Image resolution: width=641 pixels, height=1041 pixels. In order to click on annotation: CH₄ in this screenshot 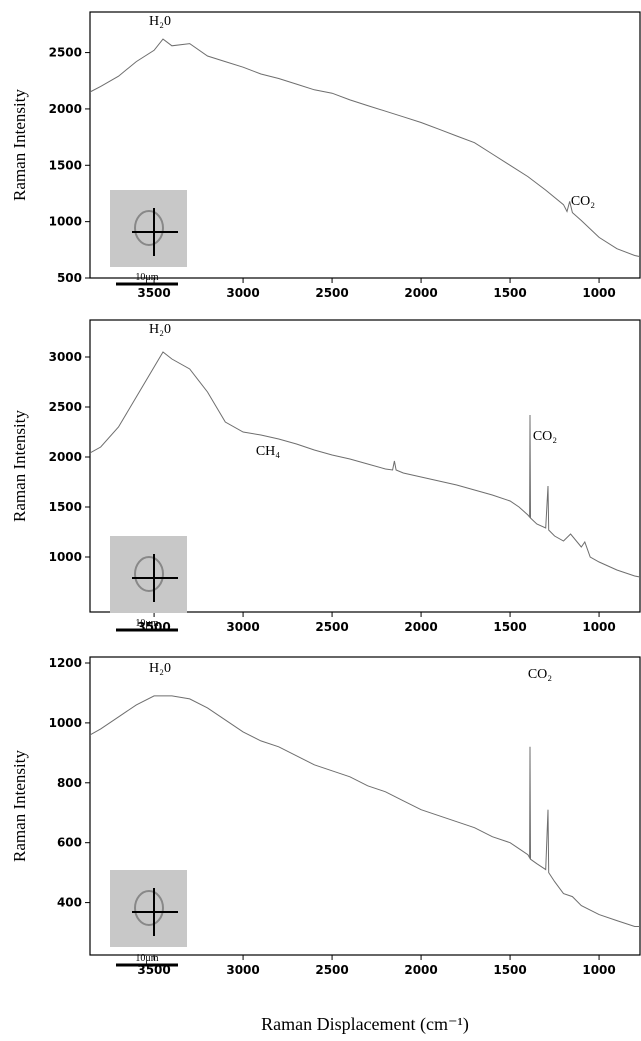, I will do `click(268, 451)`.